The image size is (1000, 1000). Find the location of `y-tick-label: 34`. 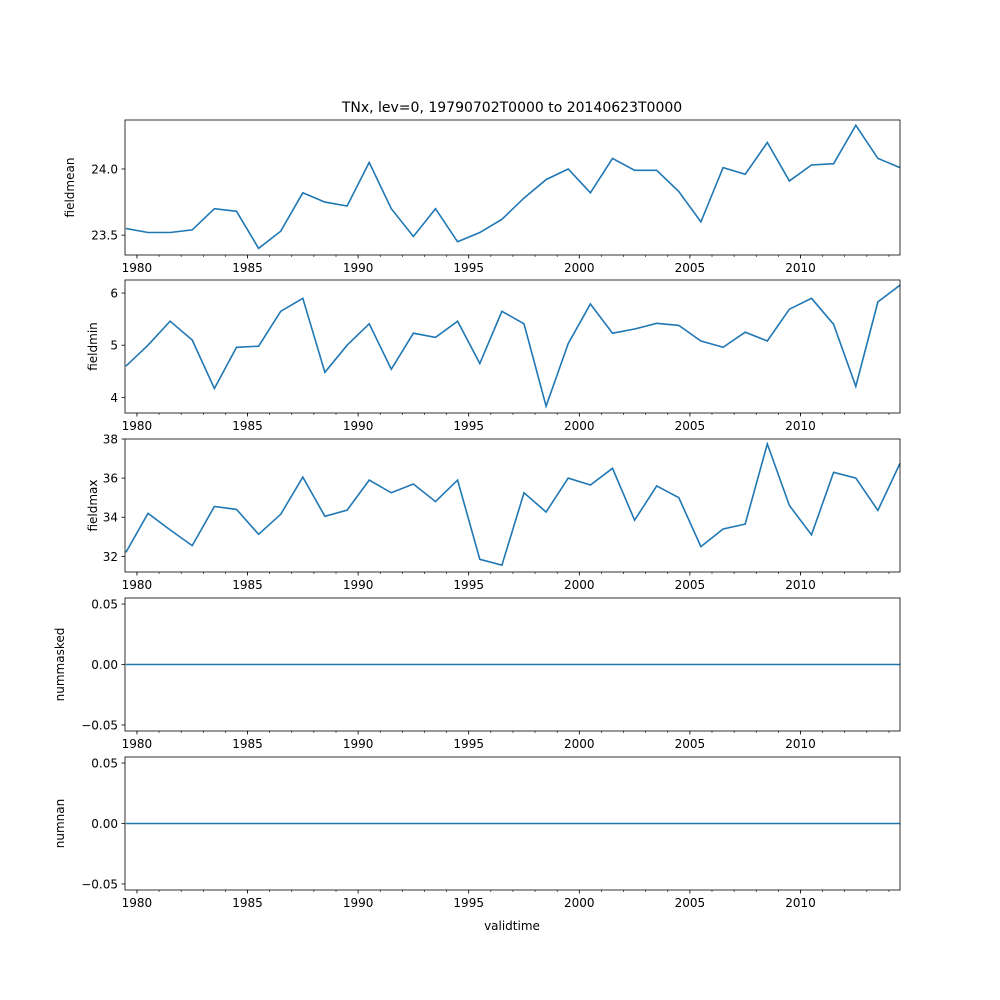

y-tick-label: 34 is located at coordinates (110, 518).